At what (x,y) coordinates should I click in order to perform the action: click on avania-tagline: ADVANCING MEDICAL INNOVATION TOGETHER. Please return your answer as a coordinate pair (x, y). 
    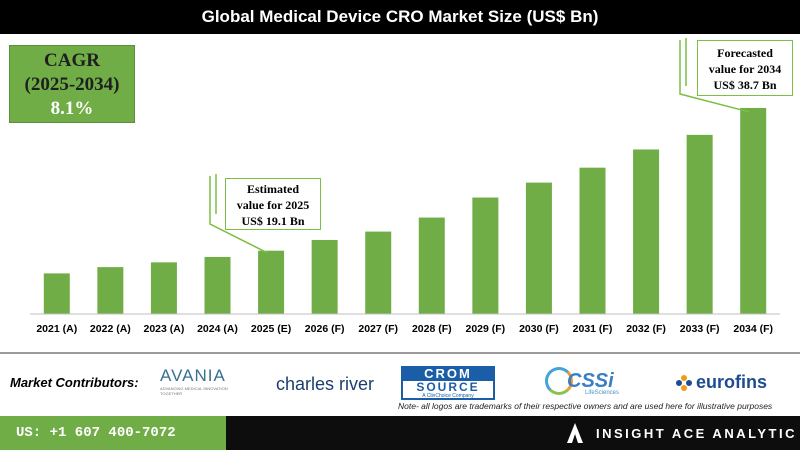
    Looking at the image, I should click on (194, 391).